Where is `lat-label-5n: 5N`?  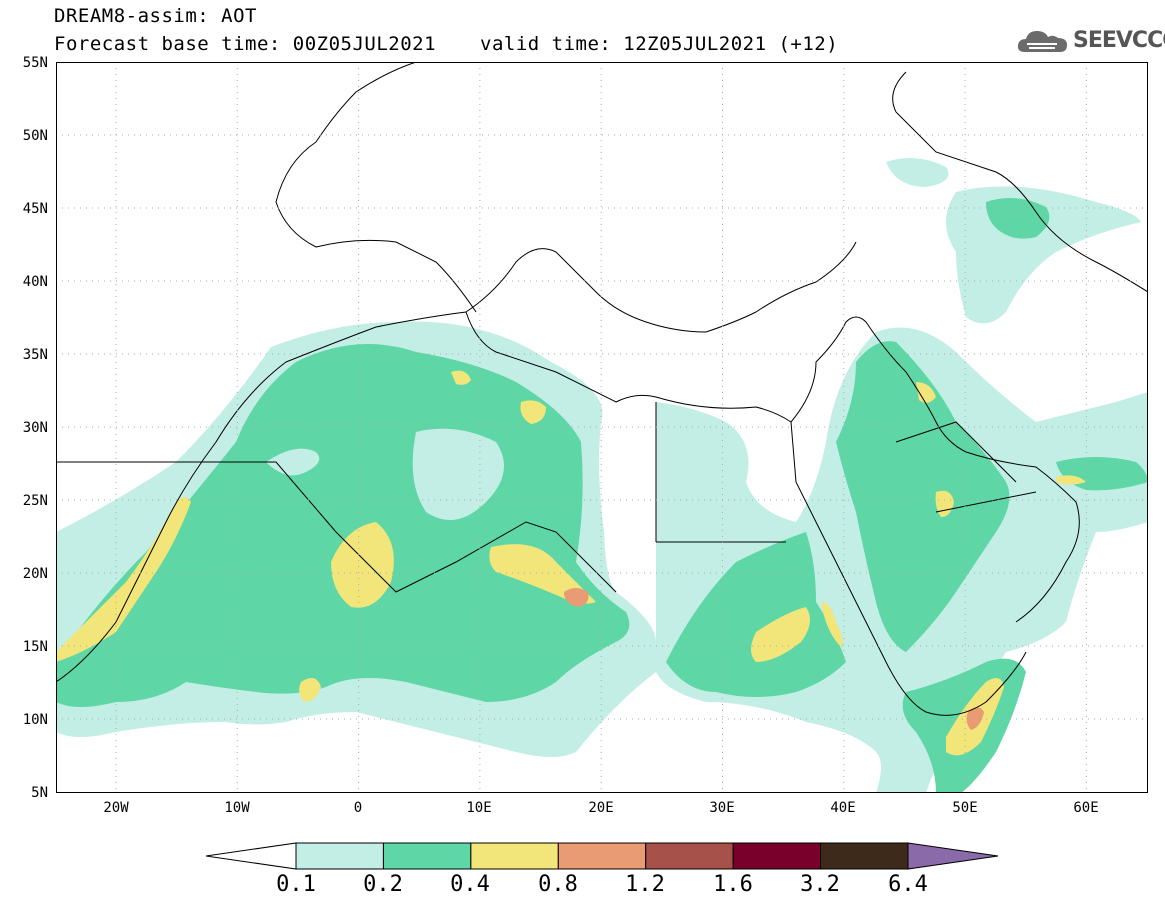
lat-label-5n: 5N is located at coordinates (39, 793).